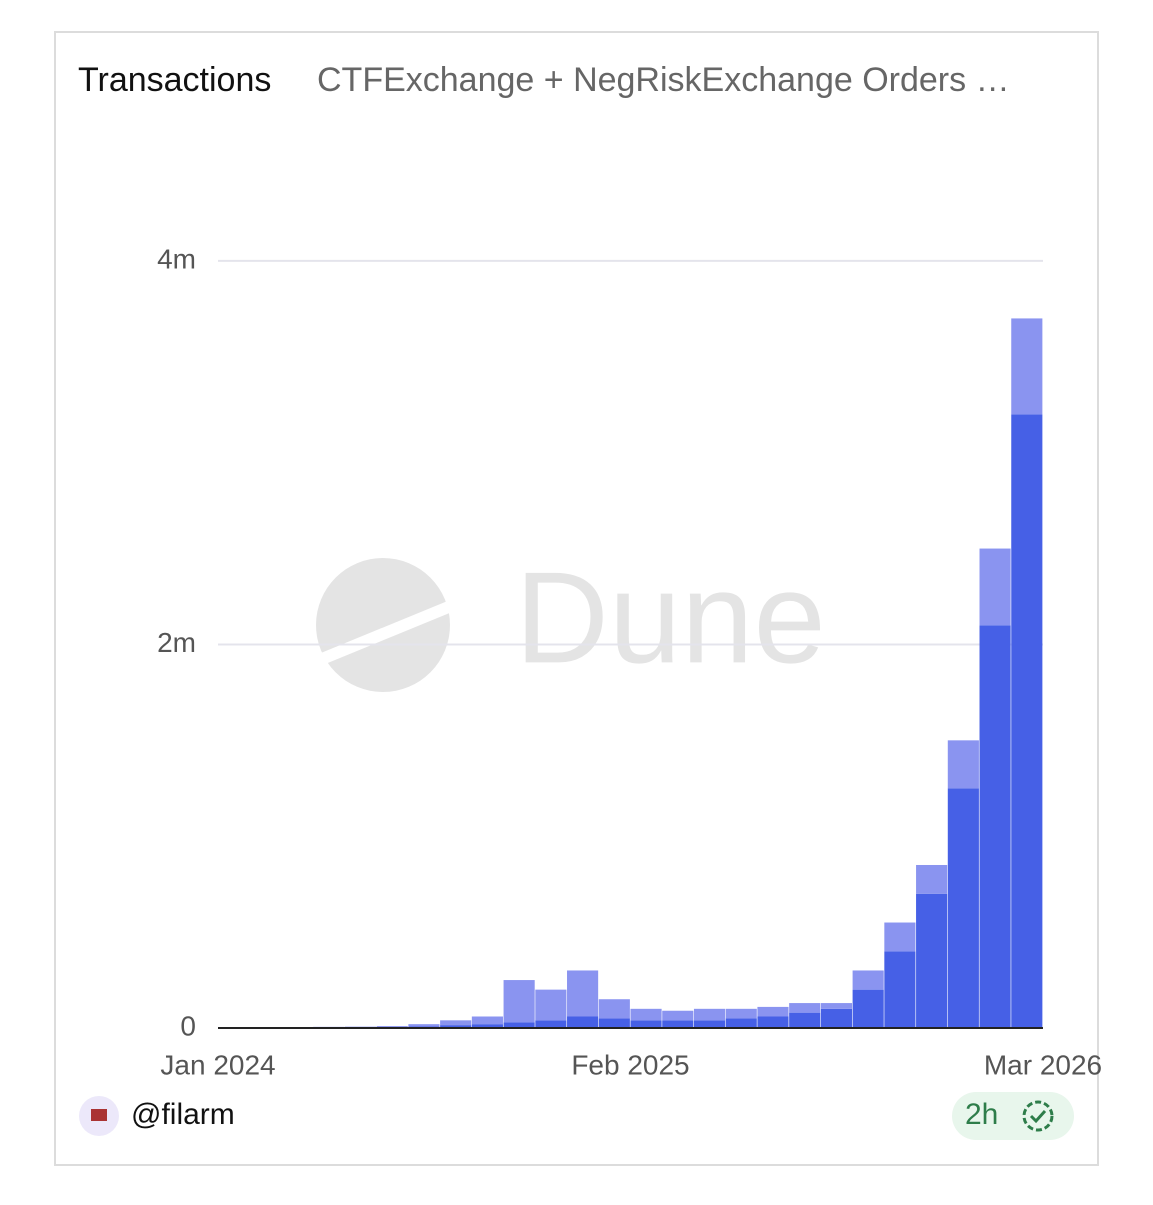 Image resolution: width=1153 pixels, height=1205 pixels. What do you see at coordinates (670, 617) in the screenshot?
I see `watermark: Dune` at bounding box center [670, 617].